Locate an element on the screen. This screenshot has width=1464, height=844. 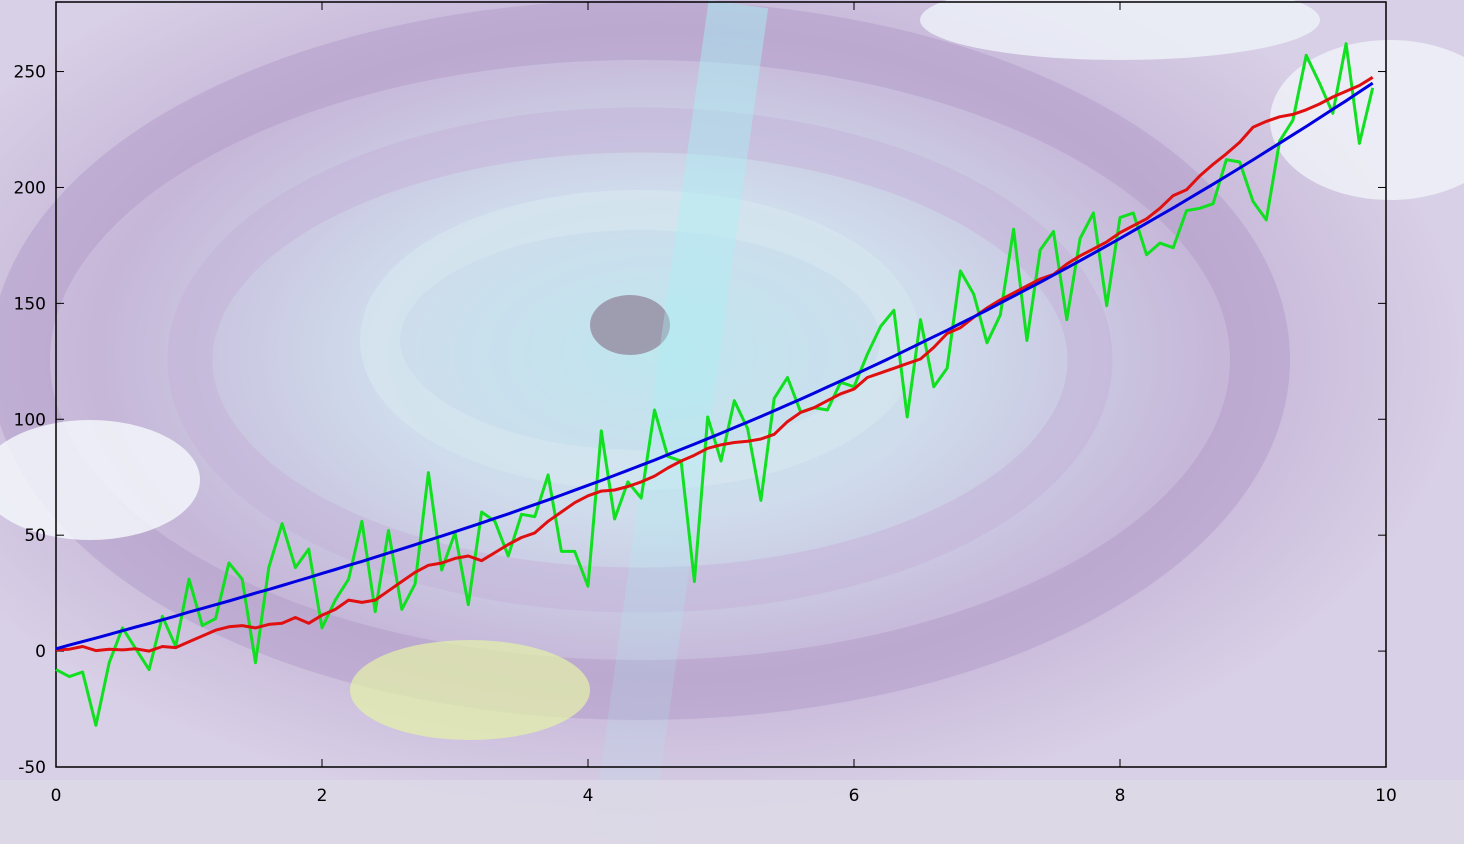
x-tick-label: 4 is located at coordinates (588, 796).